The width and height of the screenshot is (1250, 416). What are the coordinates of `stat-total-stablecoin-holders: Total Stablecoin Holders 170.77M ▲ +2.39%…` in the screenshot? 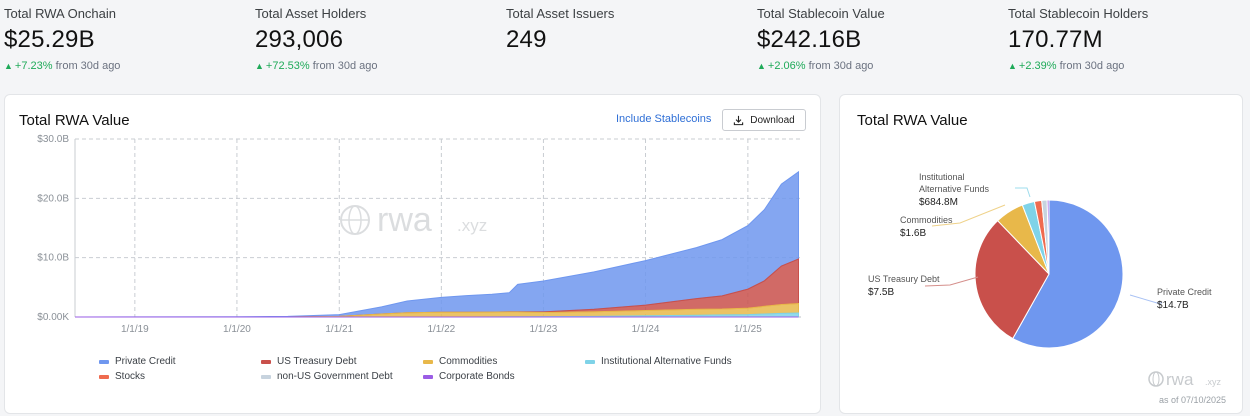 It's located at (1128, 39).